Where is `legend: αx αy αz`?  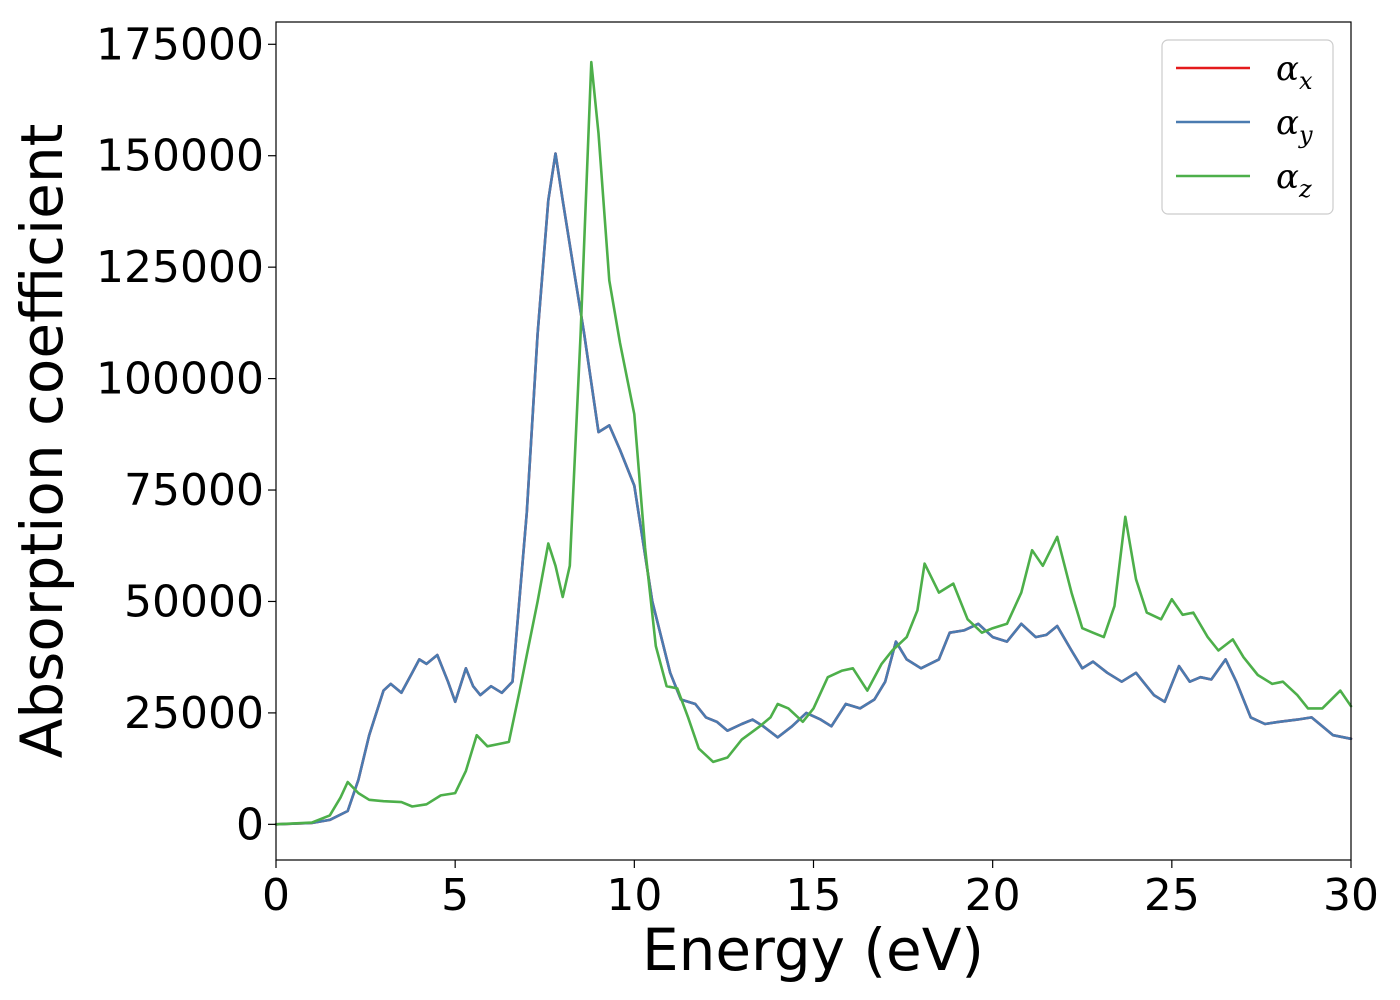
legend: αx αy αz is located at coordinates (1247, 127).